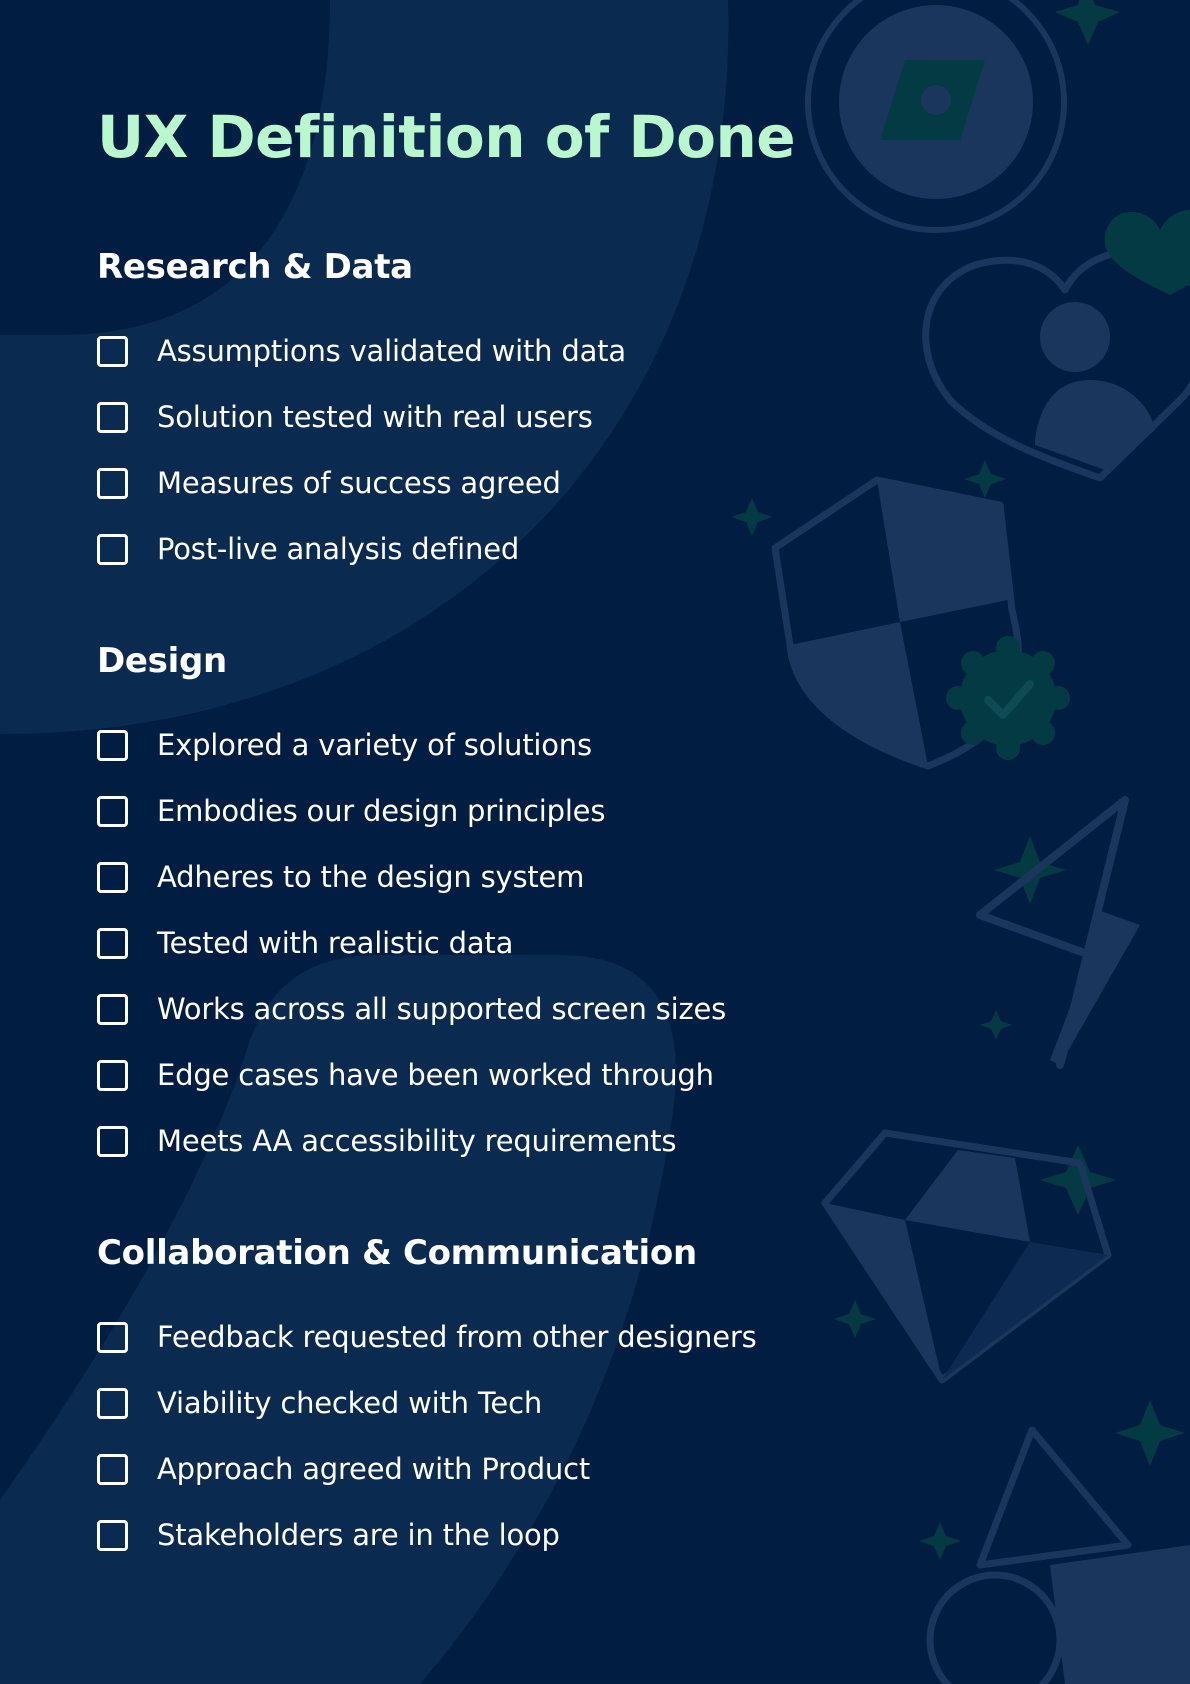 The height and width of the screenshot is (1684, 1190). What do you see at coordinates (457, 1337) in the screenshot?
I see `checklist-item-label: Feedback requested from other designers` at bounding box center [457, 1337].